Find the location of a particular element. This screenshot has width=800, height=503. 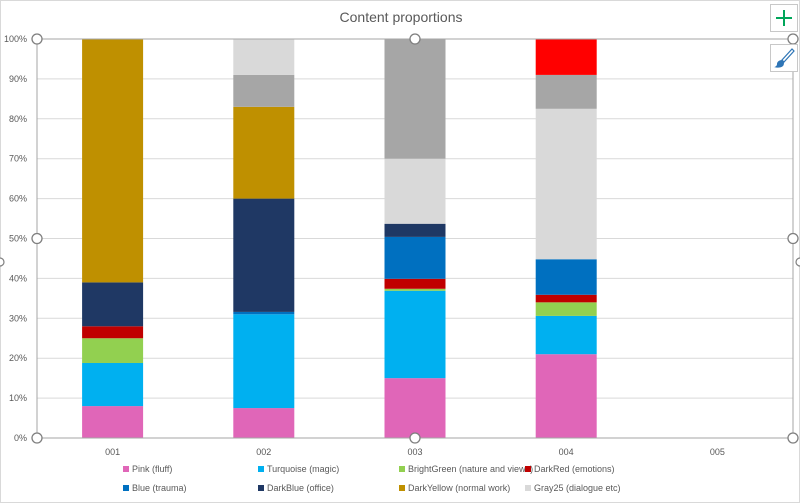

legend-label: Gray25 (dialogue etc) is located at coordinates (577, 488).